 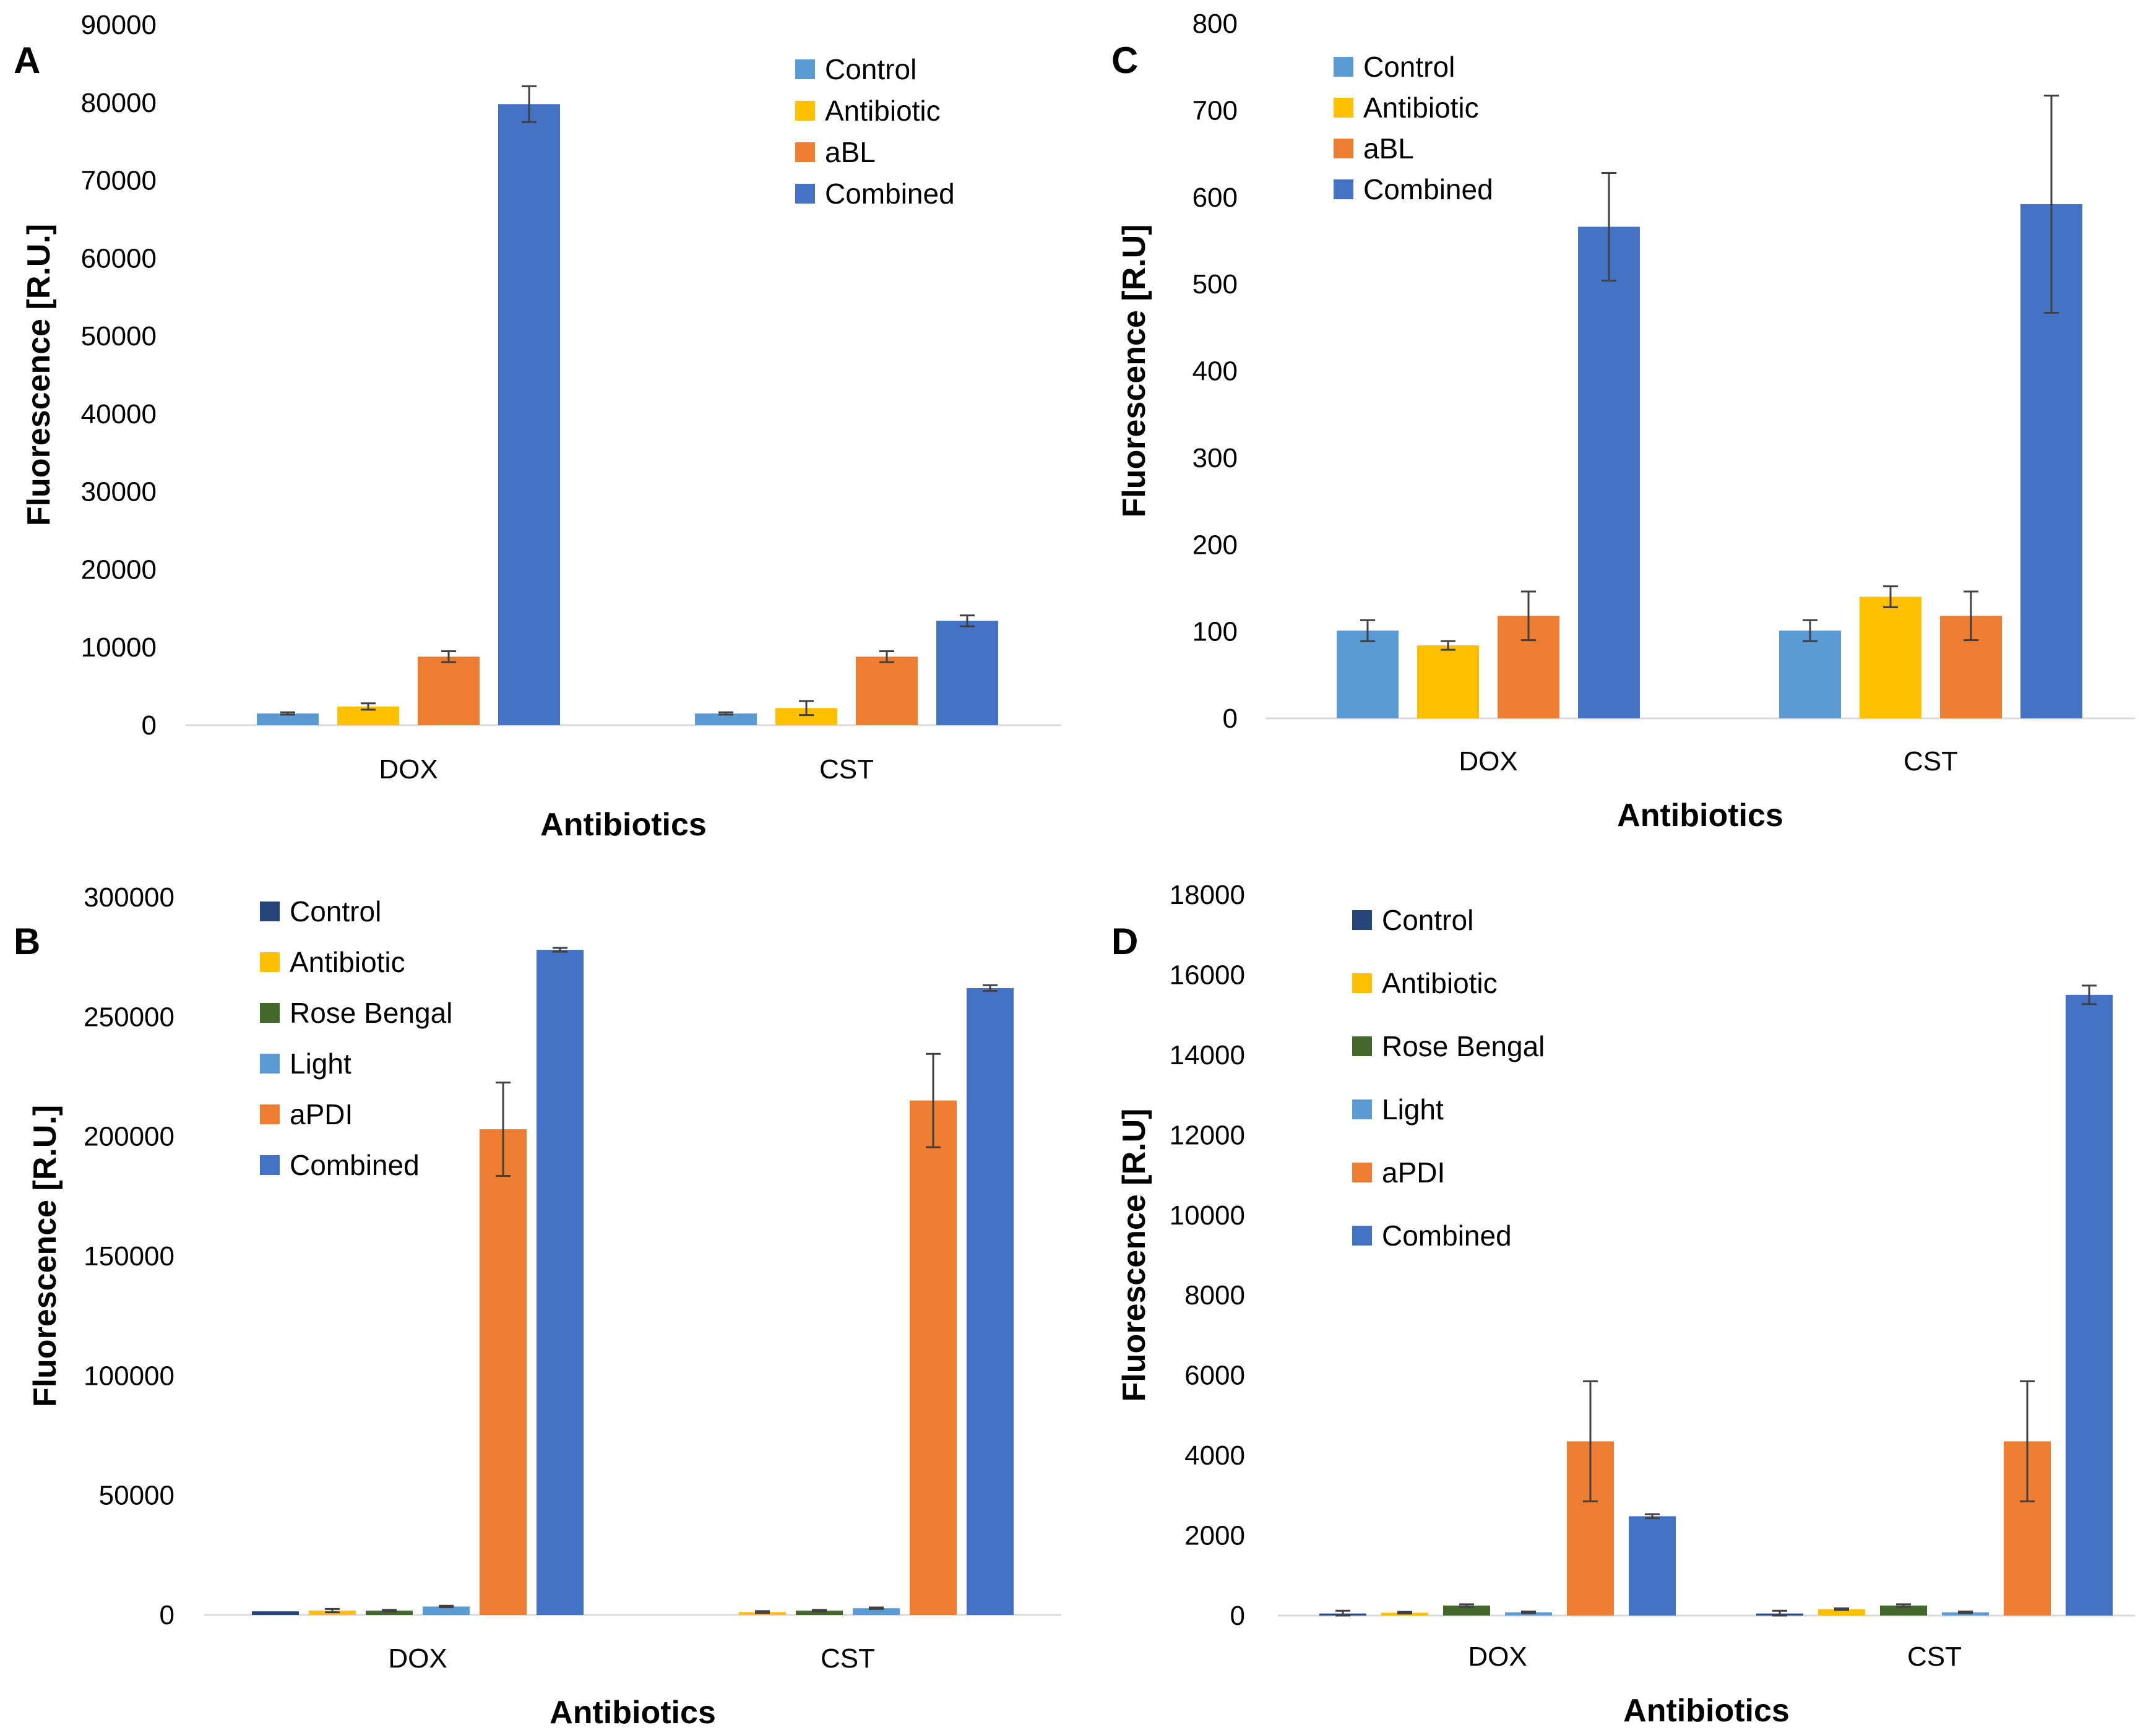 What do you see at coordinates (27, 942) in the screenshot?
I see `panel-letter: B` at bounding box center [27, 942].